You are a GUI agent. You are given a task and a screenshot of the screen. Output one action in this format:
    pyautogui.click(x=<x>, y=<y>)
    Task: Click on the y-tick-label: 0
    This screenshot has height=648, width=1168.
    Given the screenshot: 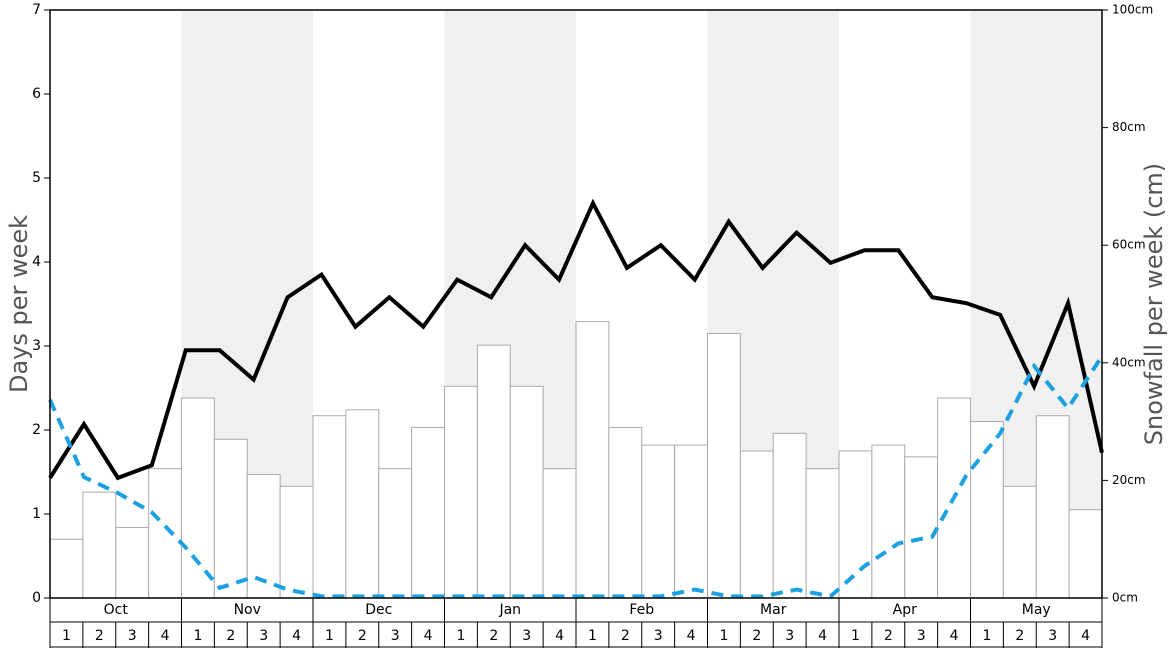 What is the action you would take?
    pyautogui.click(x=36, y=598)
    